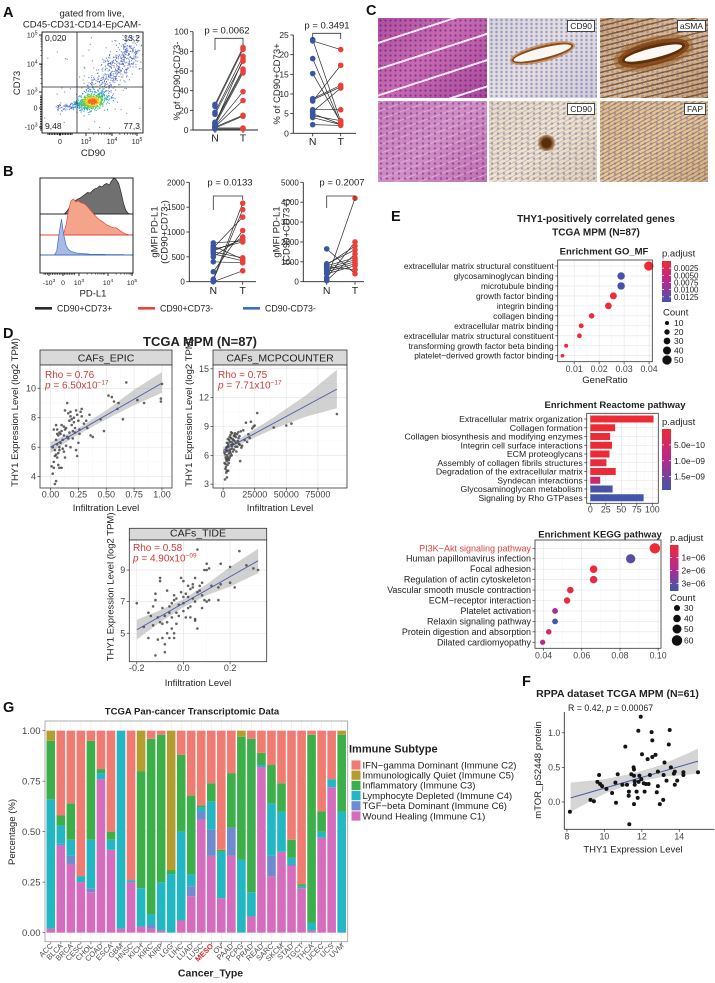 This screenshot has width=715, height=983. Describe the element at coordinates (243, 59) in the screenshot. I see `tumor-tissue-point` at that location.